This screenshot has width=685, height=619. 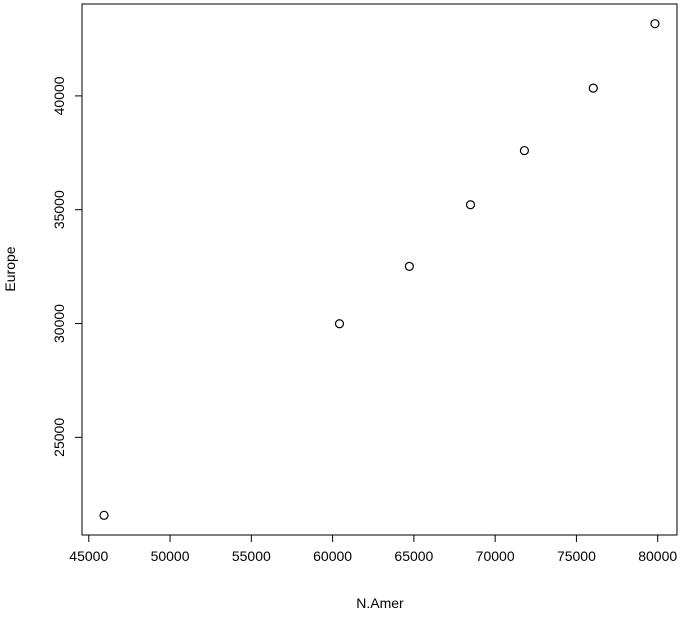 What do you see at coordinates (495, 556) in the screenshot?
I see `x-tick-label: 70000` at bounding box center [495, 556].